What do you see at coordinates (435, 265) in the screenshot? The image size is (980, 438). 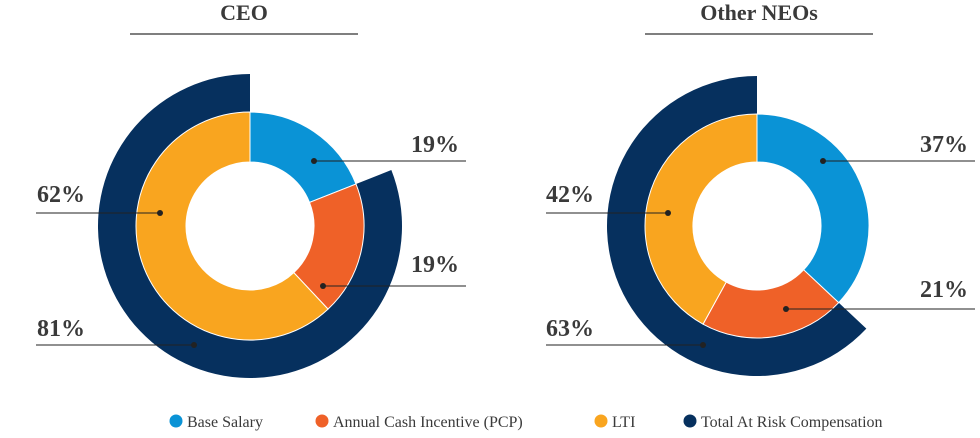 I see `ceo-pcp-label: 19%` at bounding box center [435, 265].